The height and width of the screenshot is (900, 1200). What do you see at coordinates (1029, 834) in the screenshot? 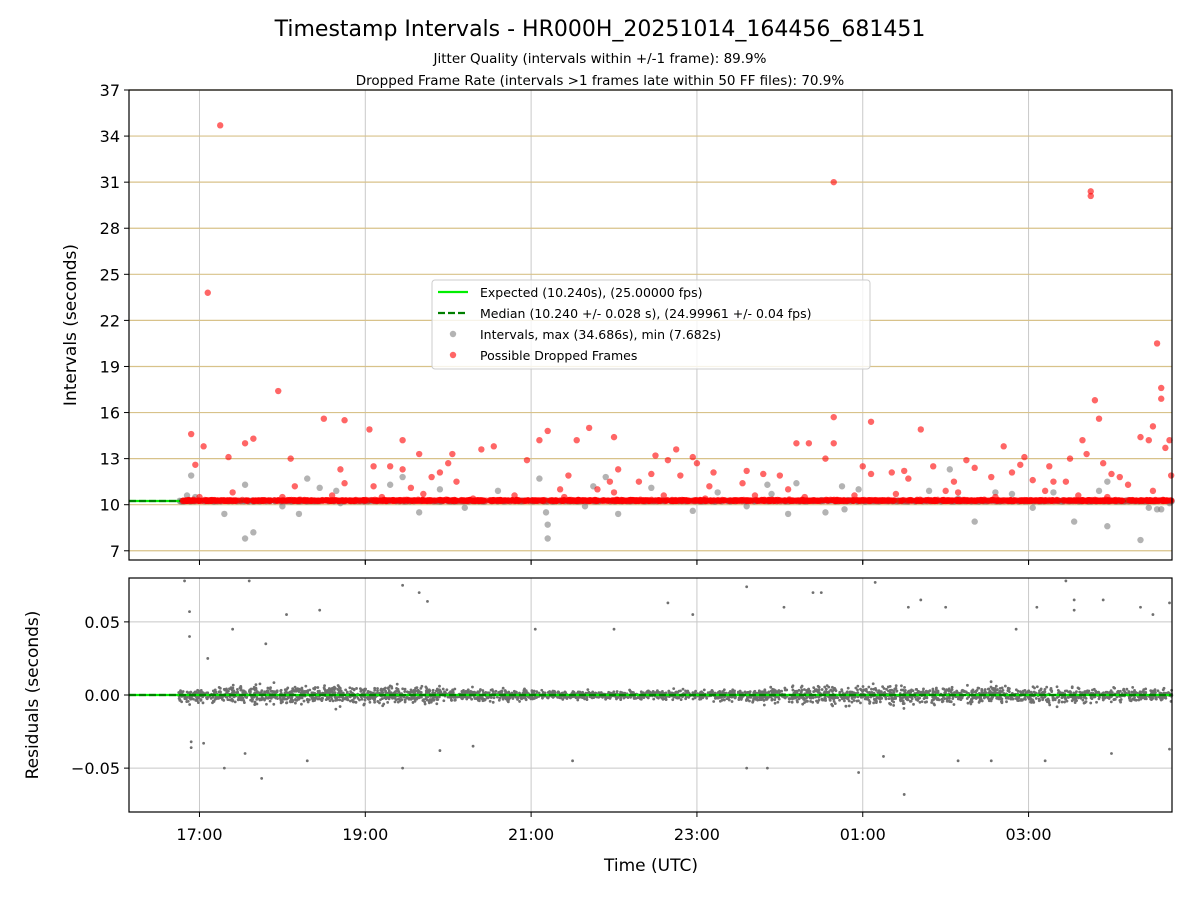
I see `x-tick-label: 03:00` at bounding box center [1029, 834].